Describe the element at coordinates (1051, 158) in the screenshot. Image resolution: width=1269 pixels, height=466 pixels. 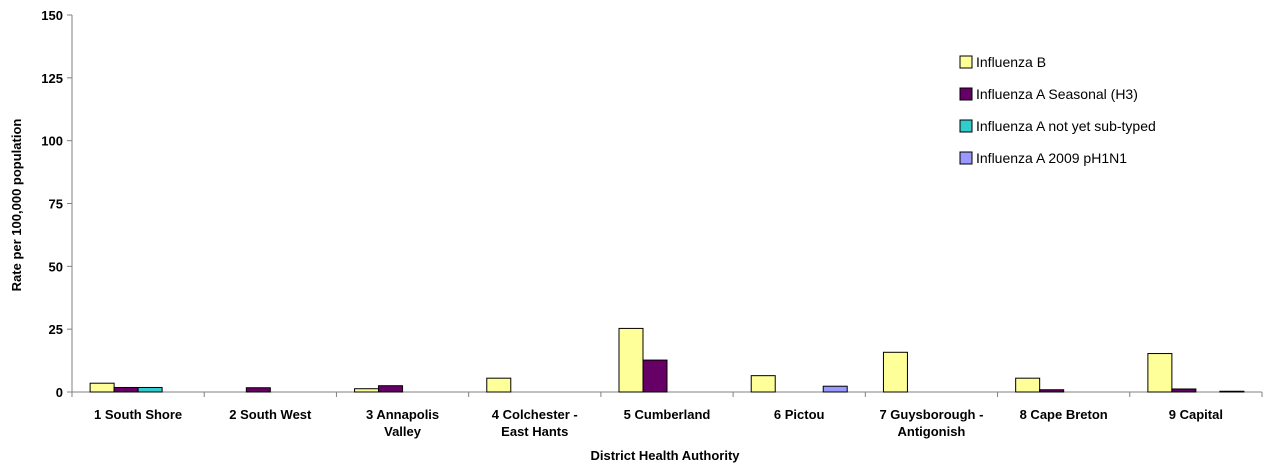
I see `legend-label: Influenza A 2009 pH1N1` at that location.